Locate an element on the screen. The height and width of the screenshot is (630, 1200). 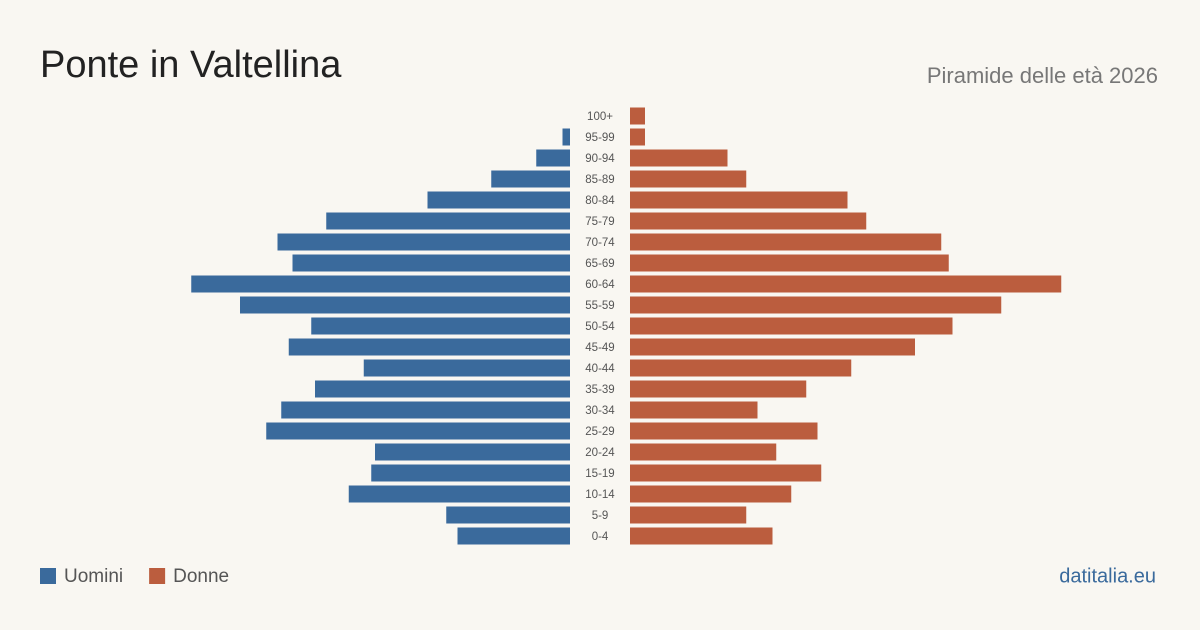
age-label: 60-64 is located at coordinates (600, 285).